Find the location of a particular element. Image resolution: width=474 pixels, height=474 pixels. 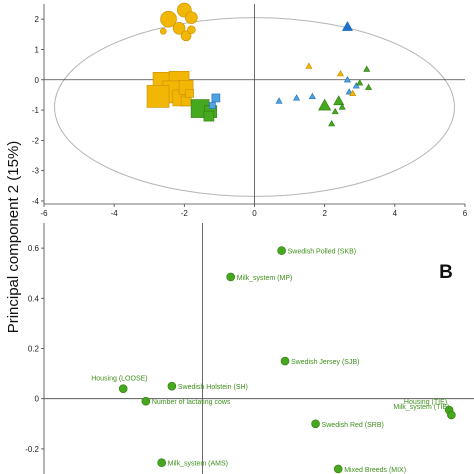

panel-b-ticks: 0.6 0.4 0.2 0 -0.2 is located at coordinates (34, 349).